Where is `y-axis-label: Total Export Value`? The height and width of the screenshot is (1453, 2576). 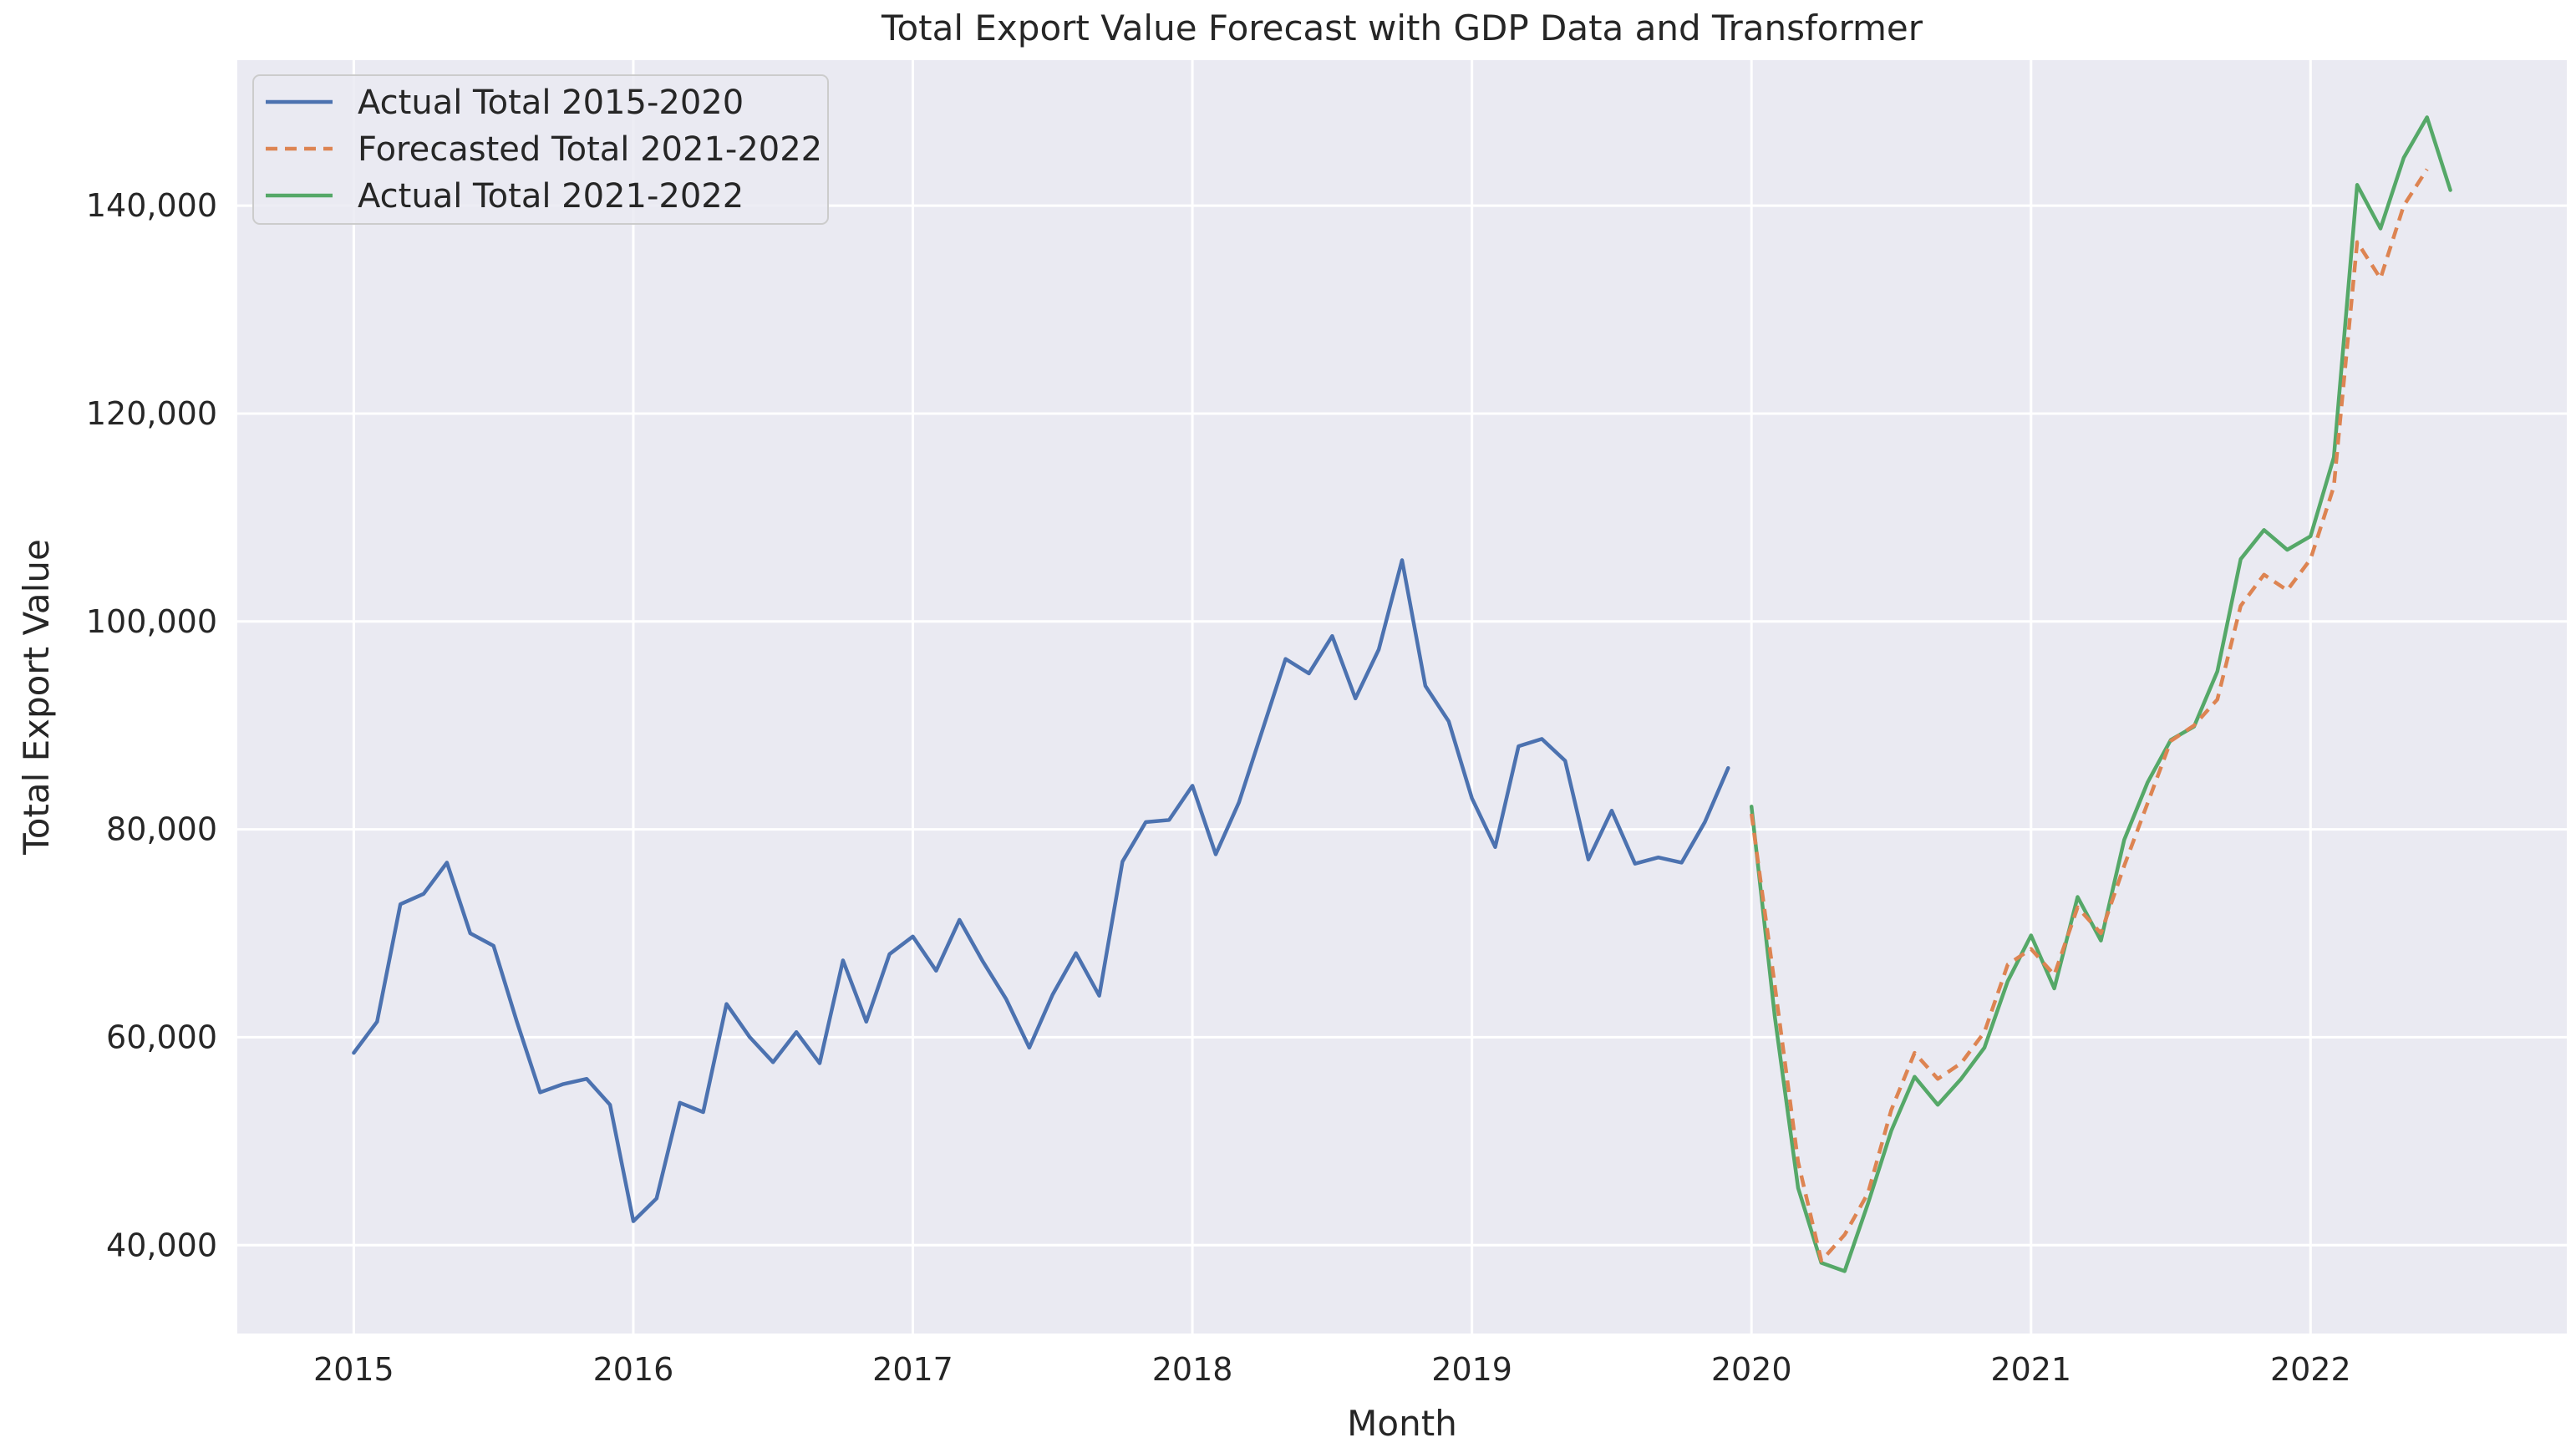
y-axis-label: Total Export Value is located at coordinates (36, 697).